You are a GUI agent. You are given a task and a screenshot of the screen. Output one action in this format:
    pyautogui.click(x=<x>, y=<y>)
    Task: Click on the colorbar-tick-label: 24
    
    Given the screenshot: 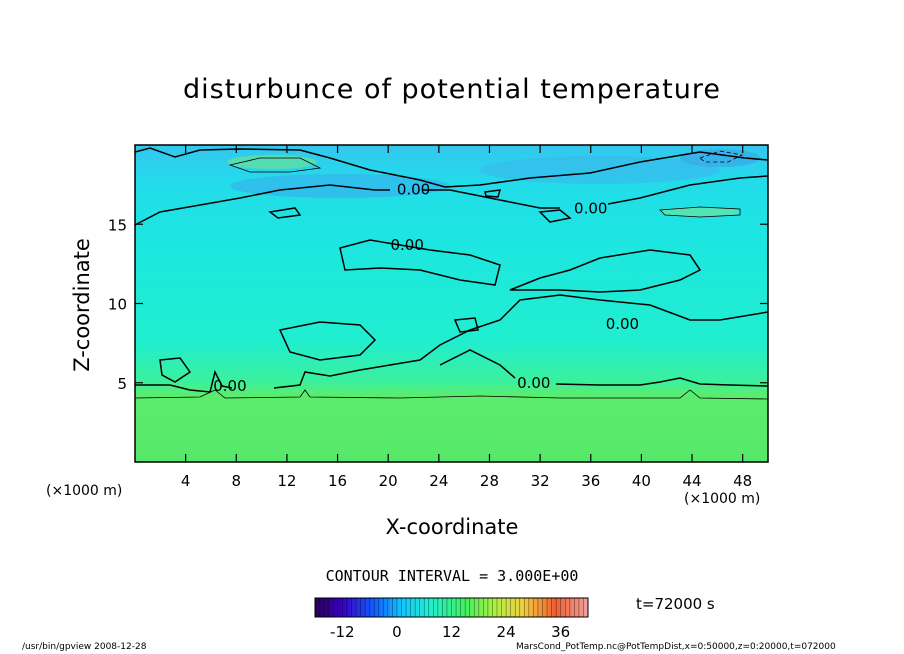 What is the action you would take?
    pyautogui.click(x=506, y=632)
    